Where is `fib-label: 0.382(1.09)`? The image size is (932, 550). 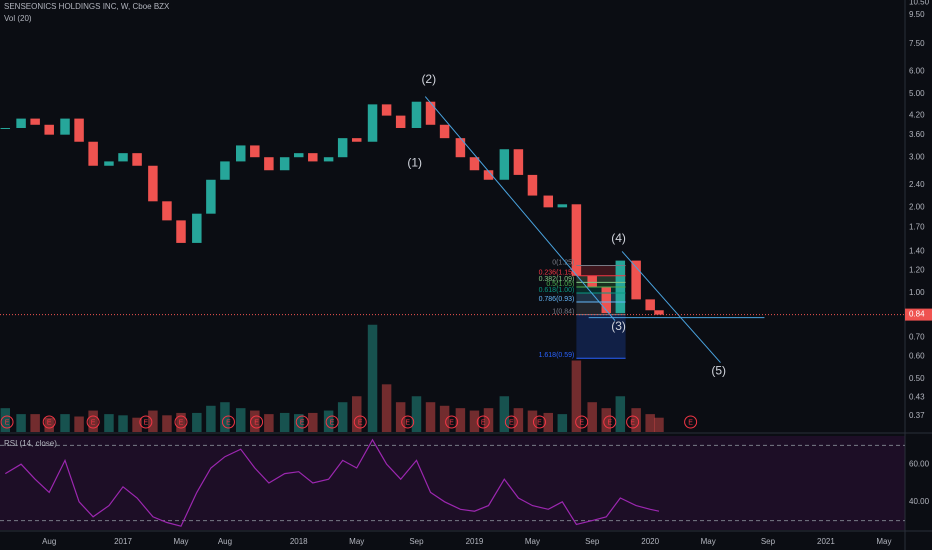
fib-label: 0.382(1.09) is located at coordinates (557, 279).